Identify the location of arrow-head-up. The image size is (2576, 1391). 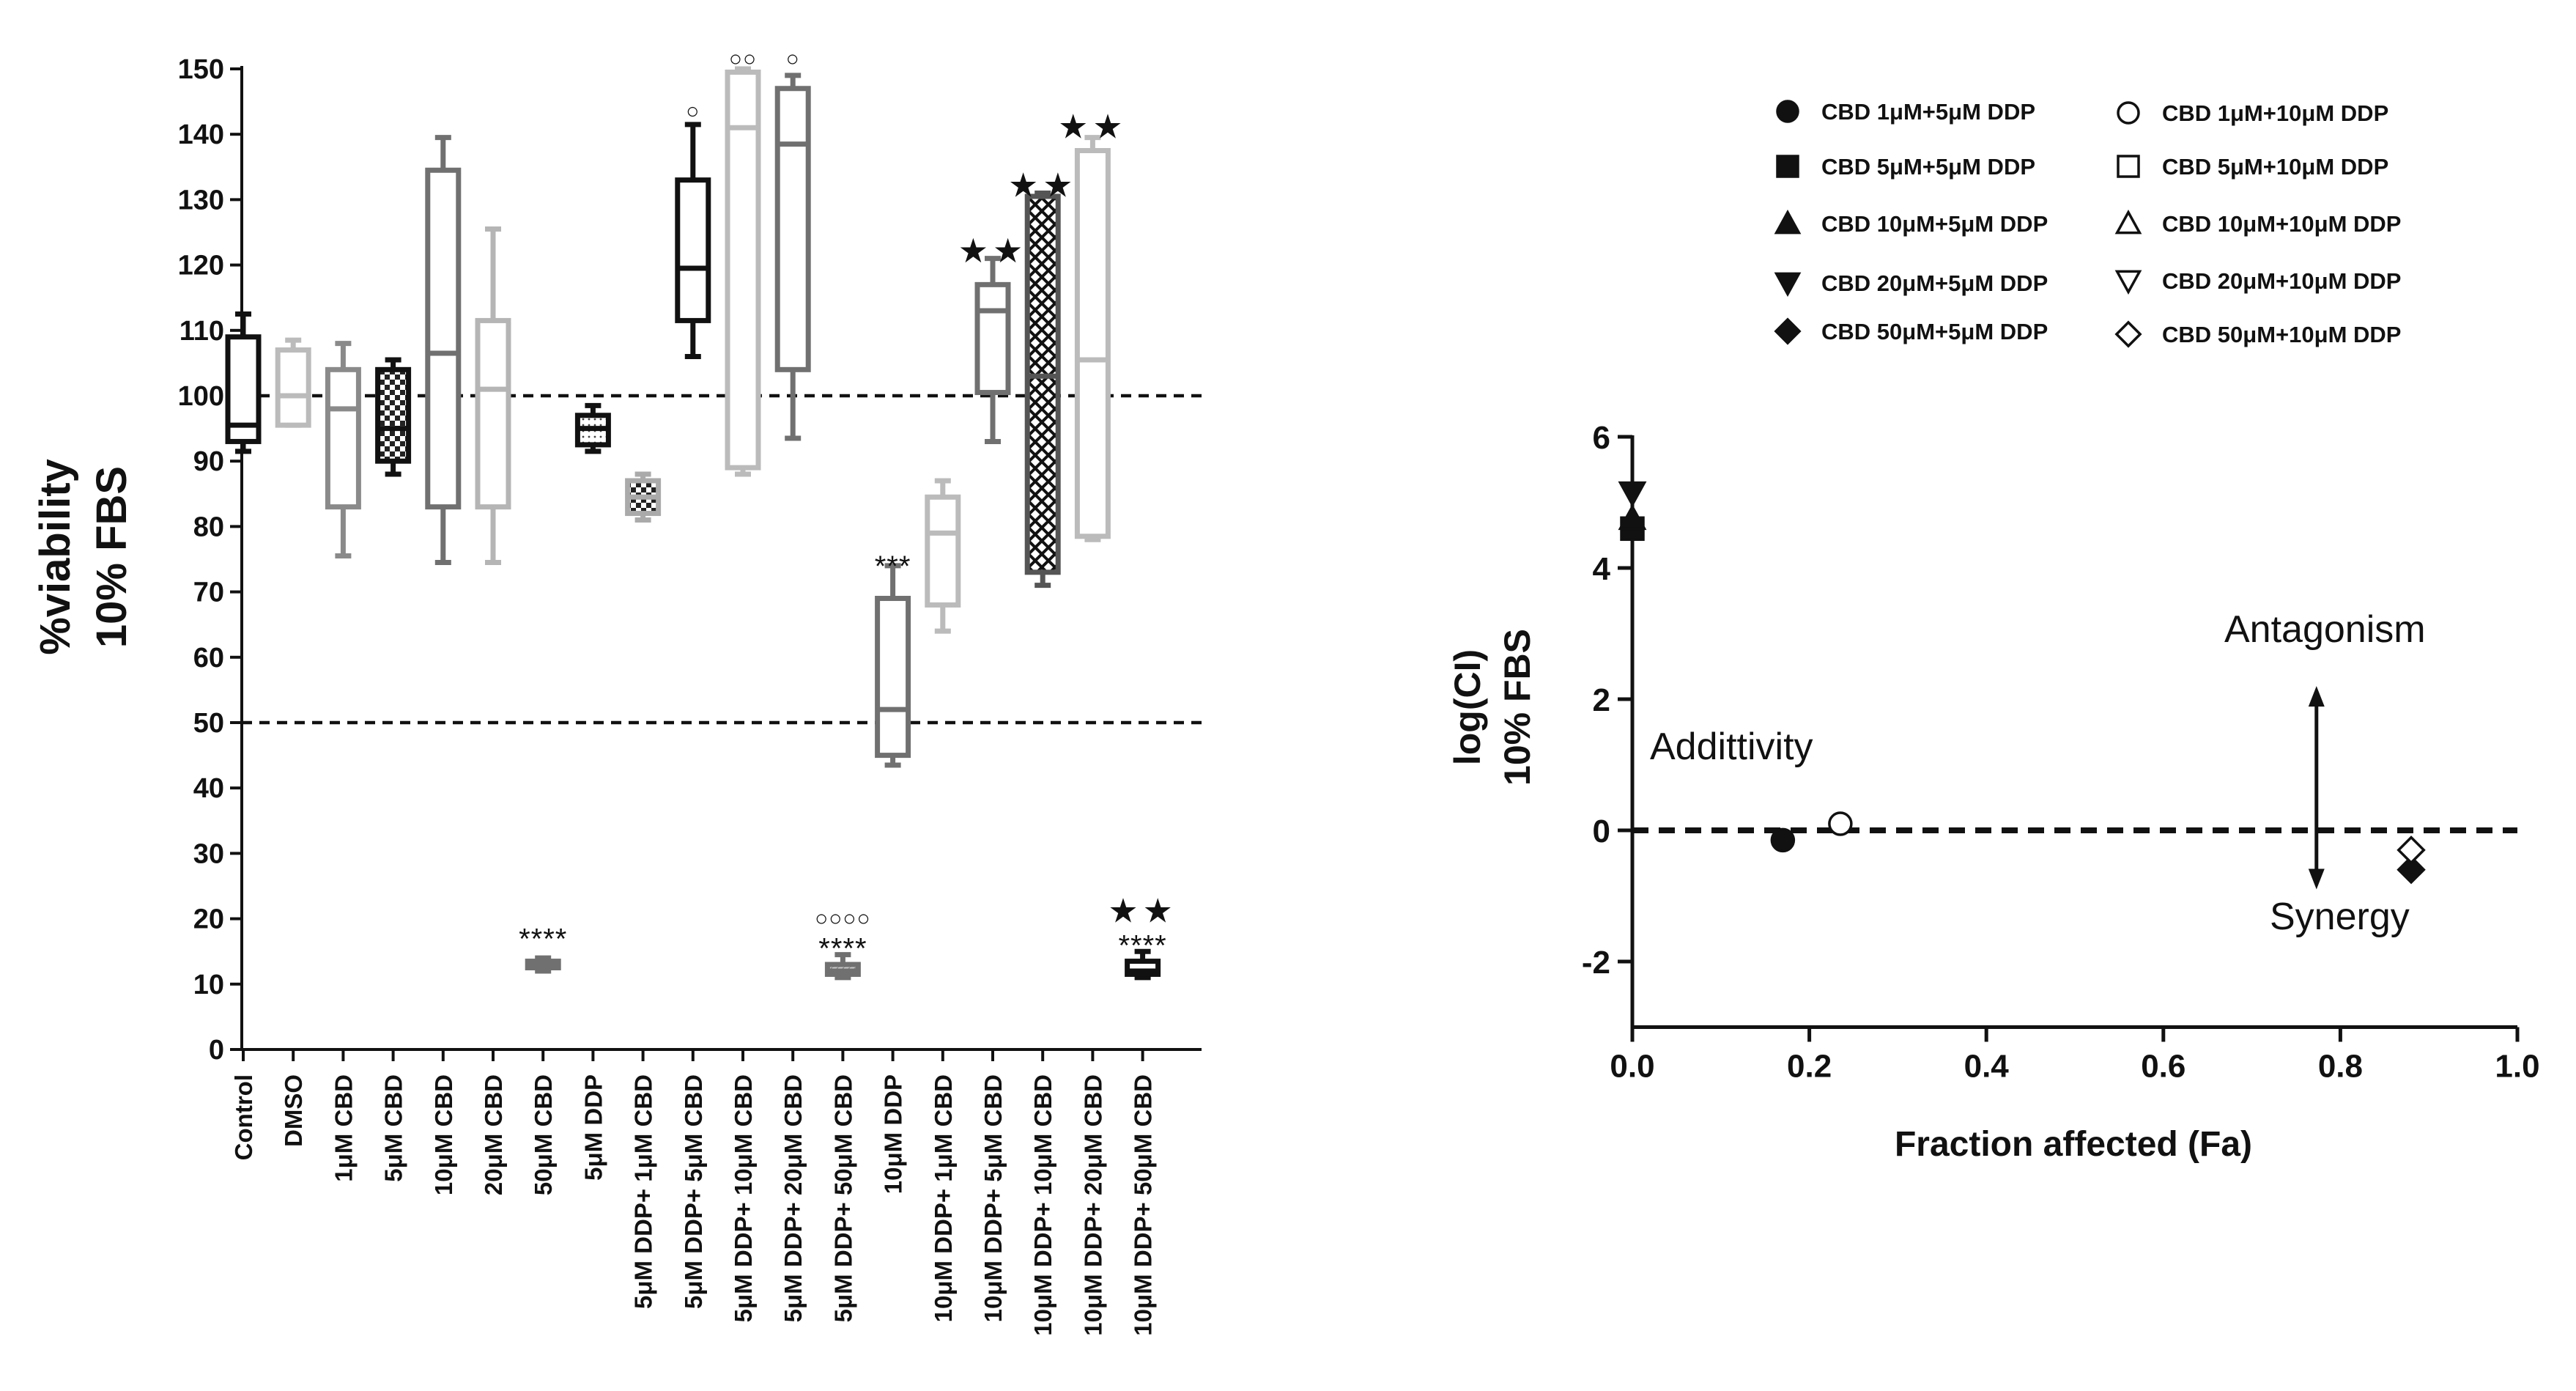
(2316, 696).